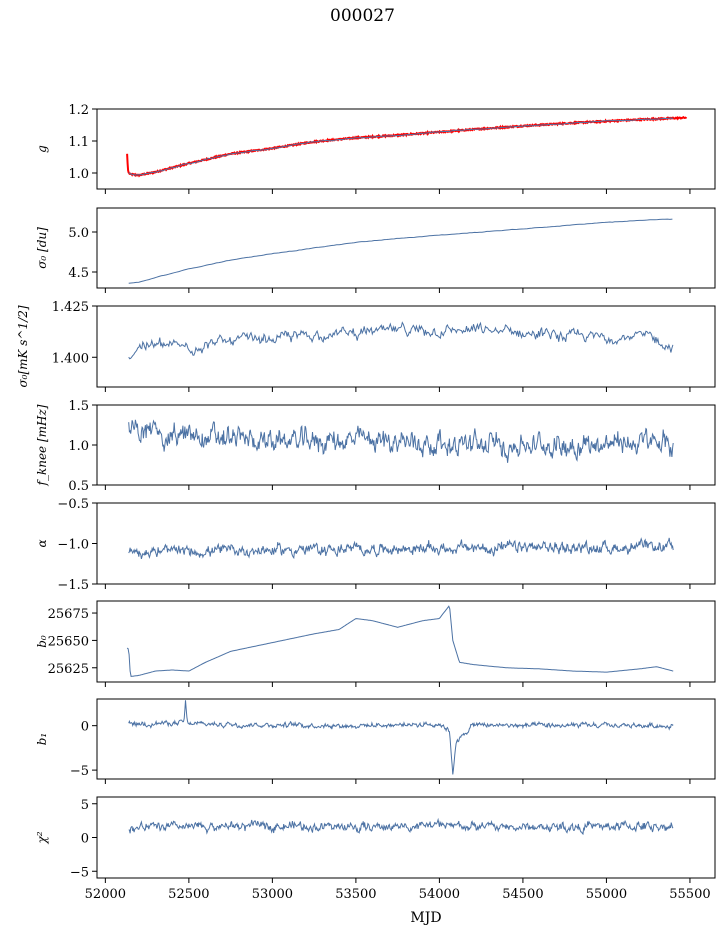 Image resolution: width=725 pixels, height=936 pixels. Describe the element at coordinates (73, 545) in the screenshot. I see `y-tick-label: −1.0` at that location.